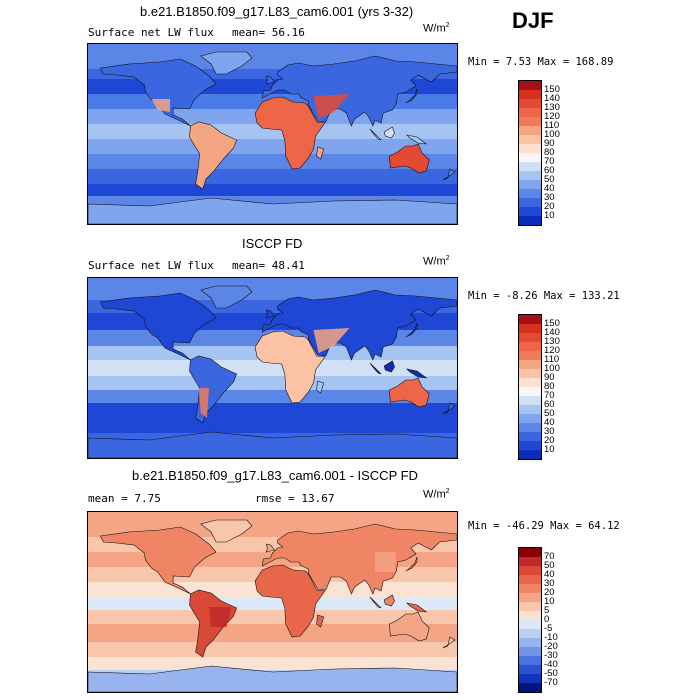  I want to click on panel-3-map, so click(272, 602).